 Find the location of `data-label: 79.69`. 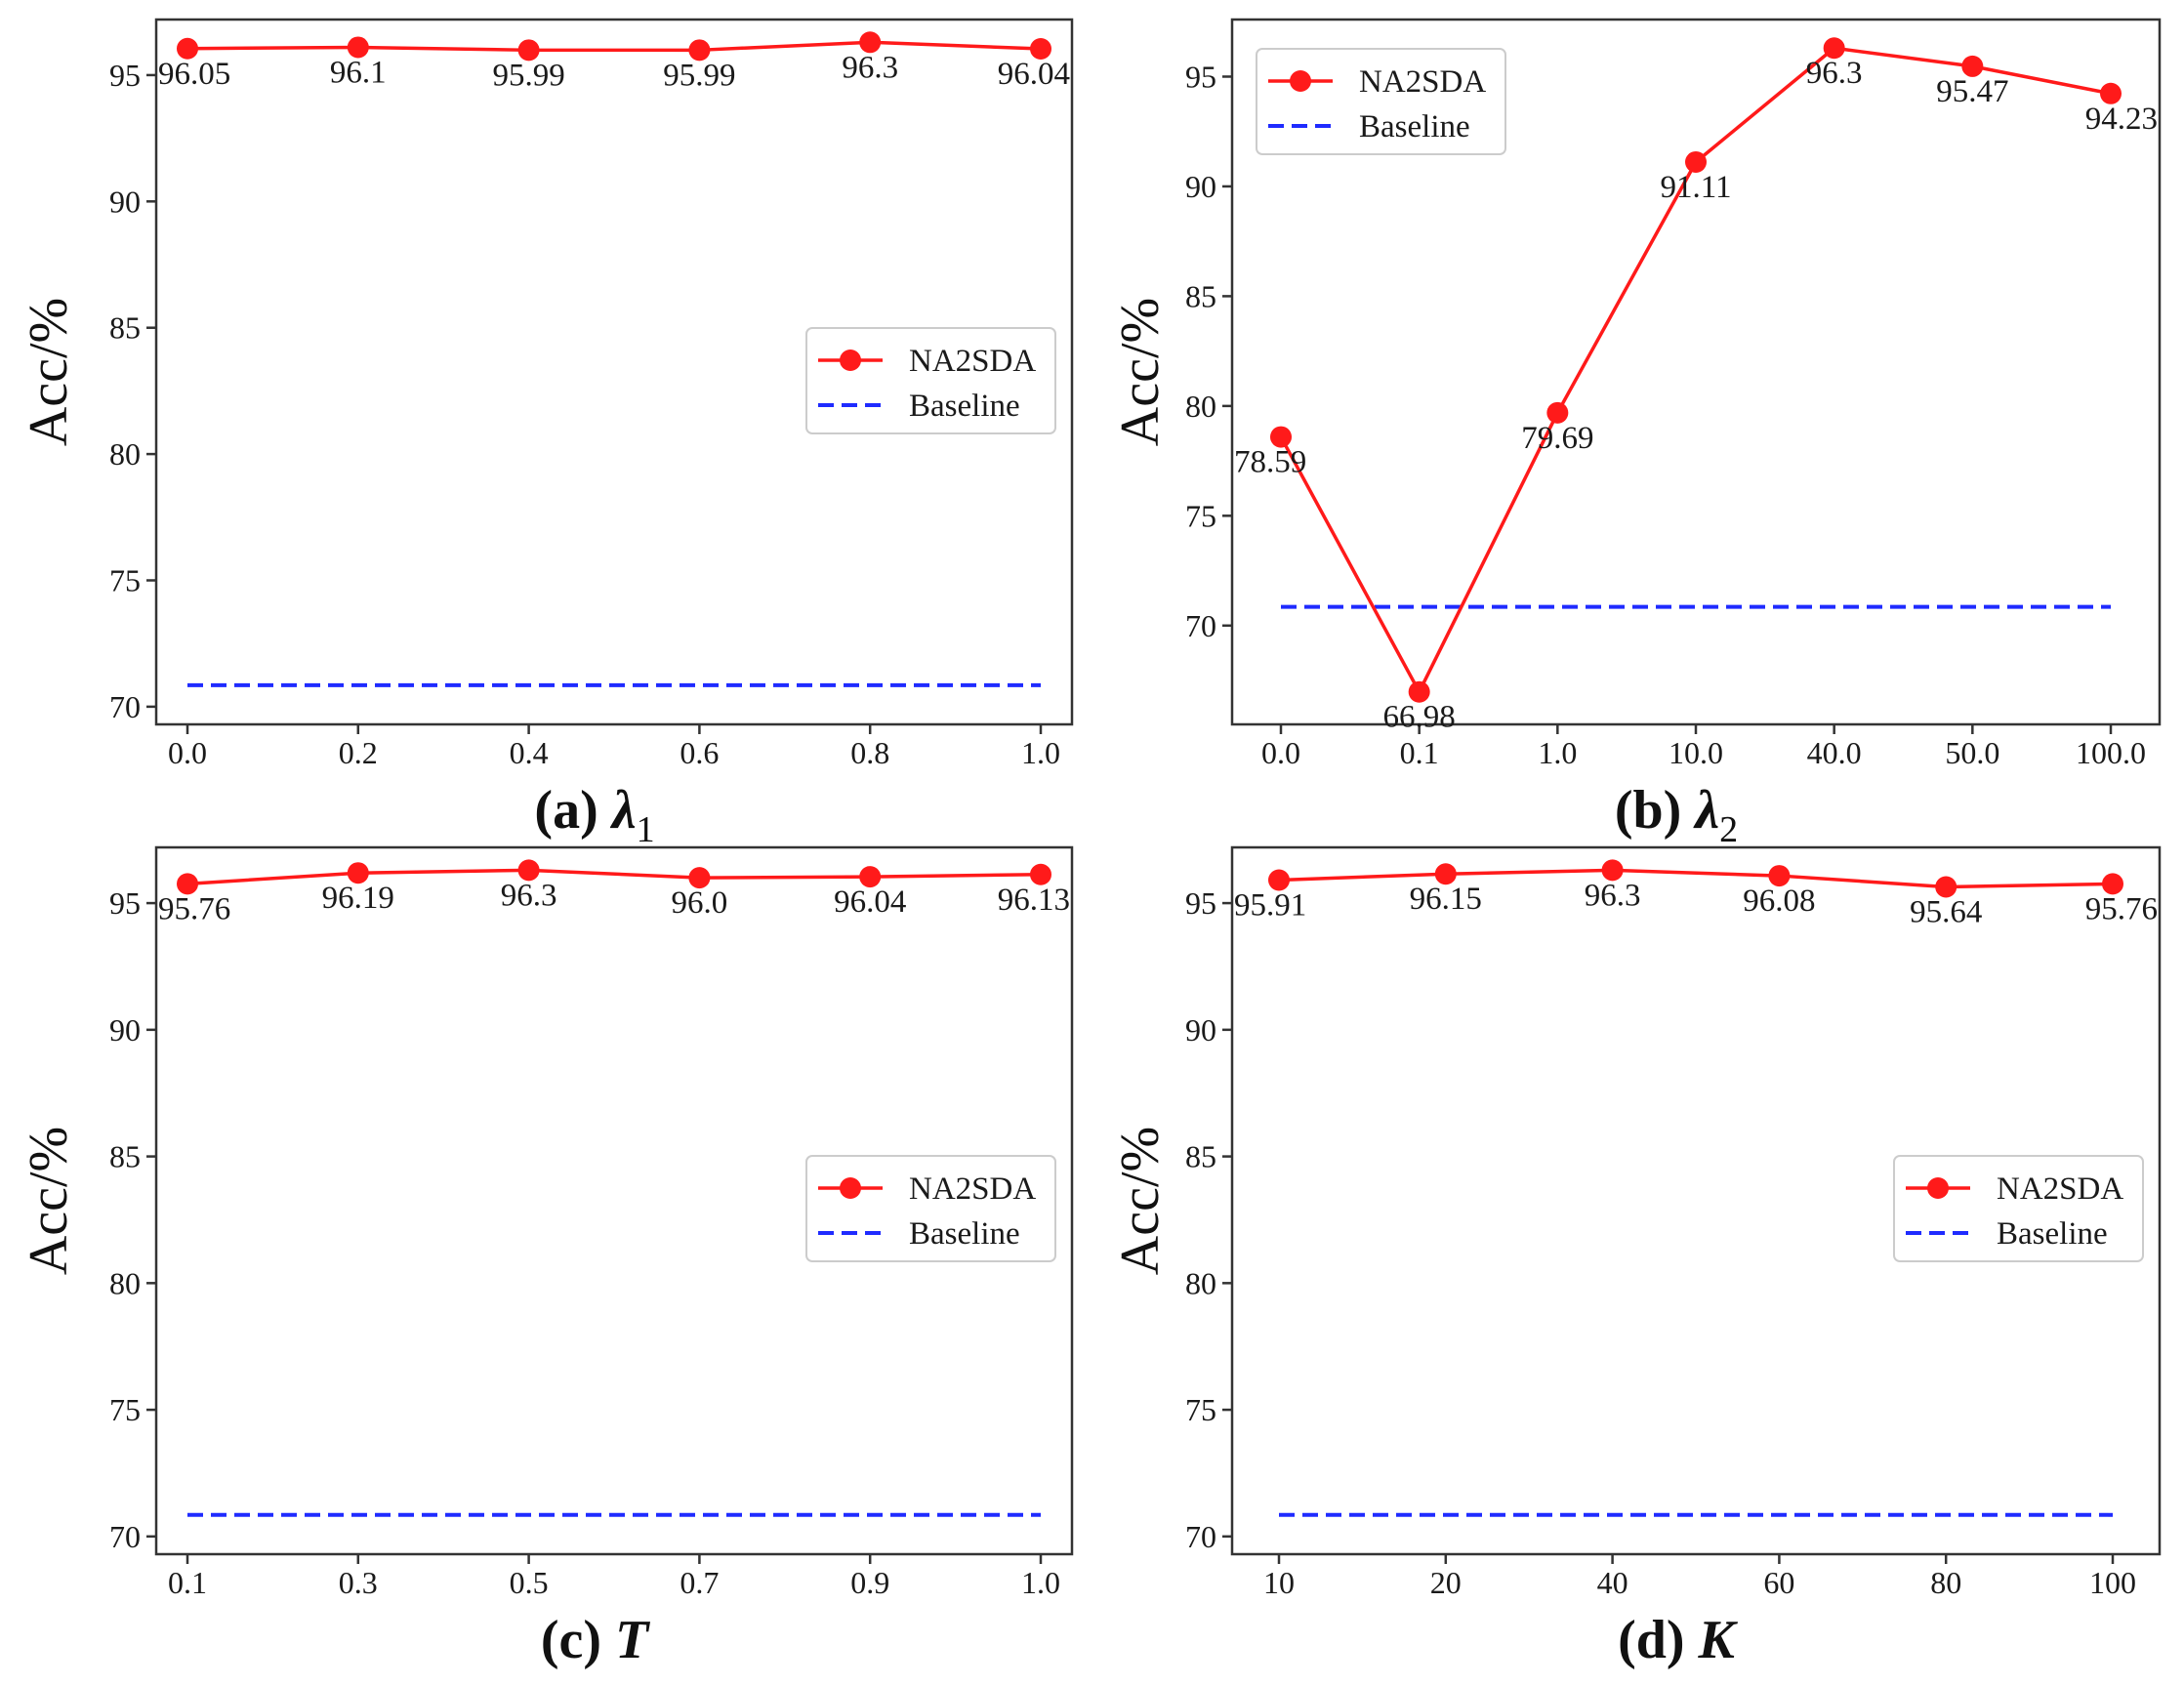

data-label: 79.69 is located at coordinates (1557, 438).